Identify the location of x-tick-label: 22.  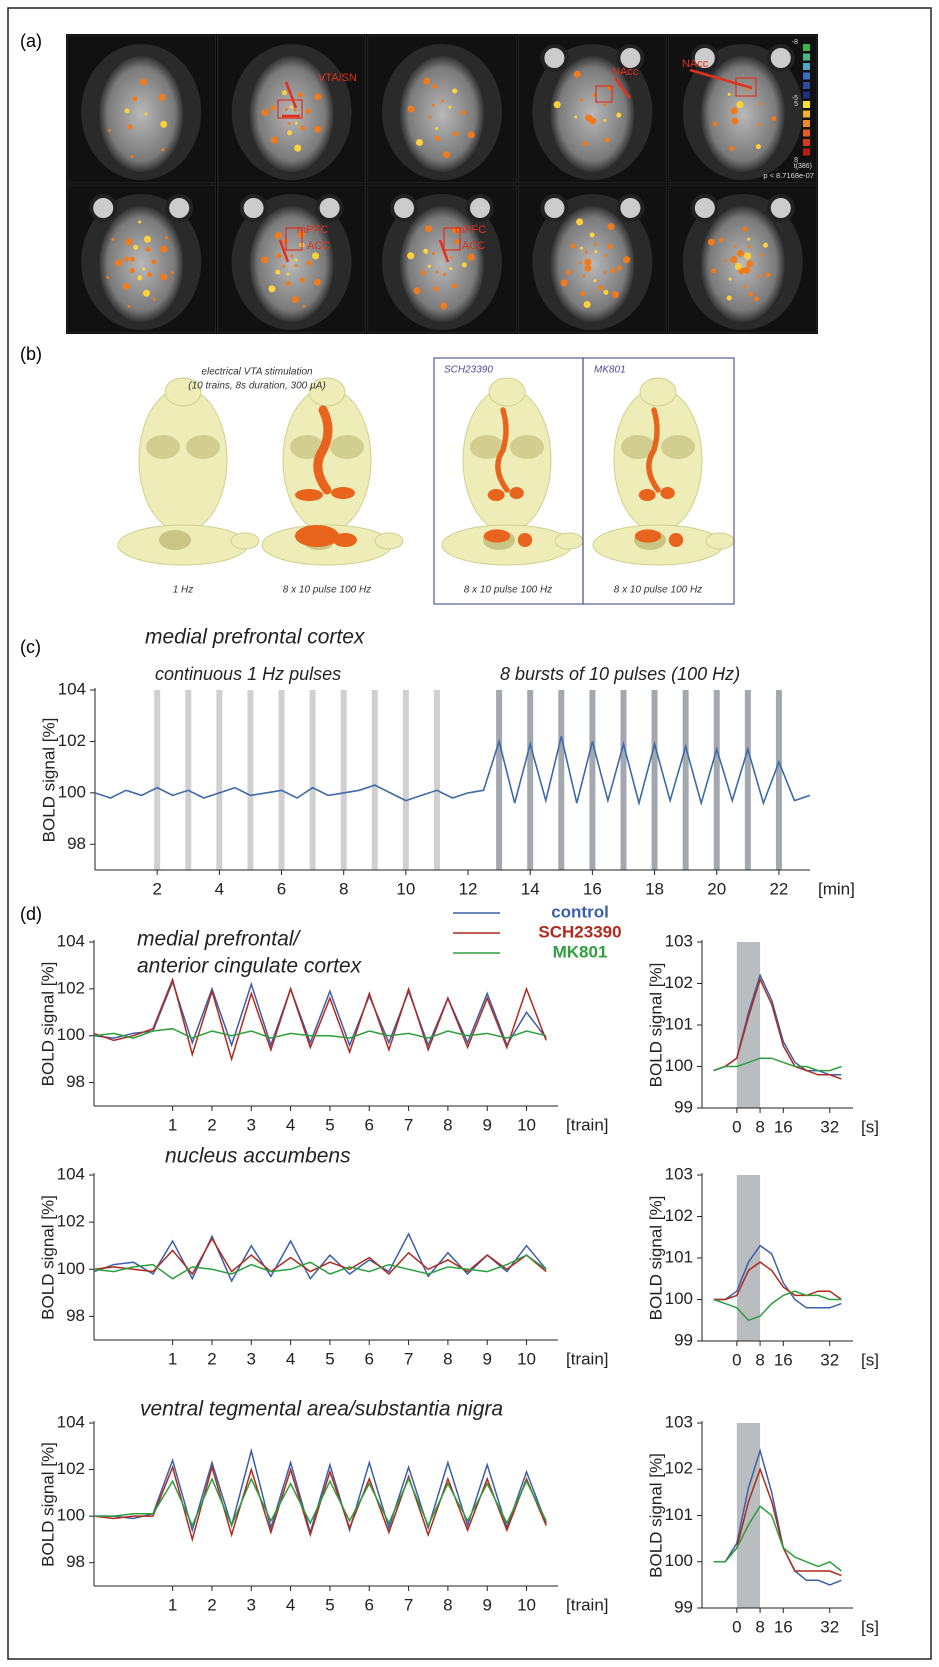
(778, 888).